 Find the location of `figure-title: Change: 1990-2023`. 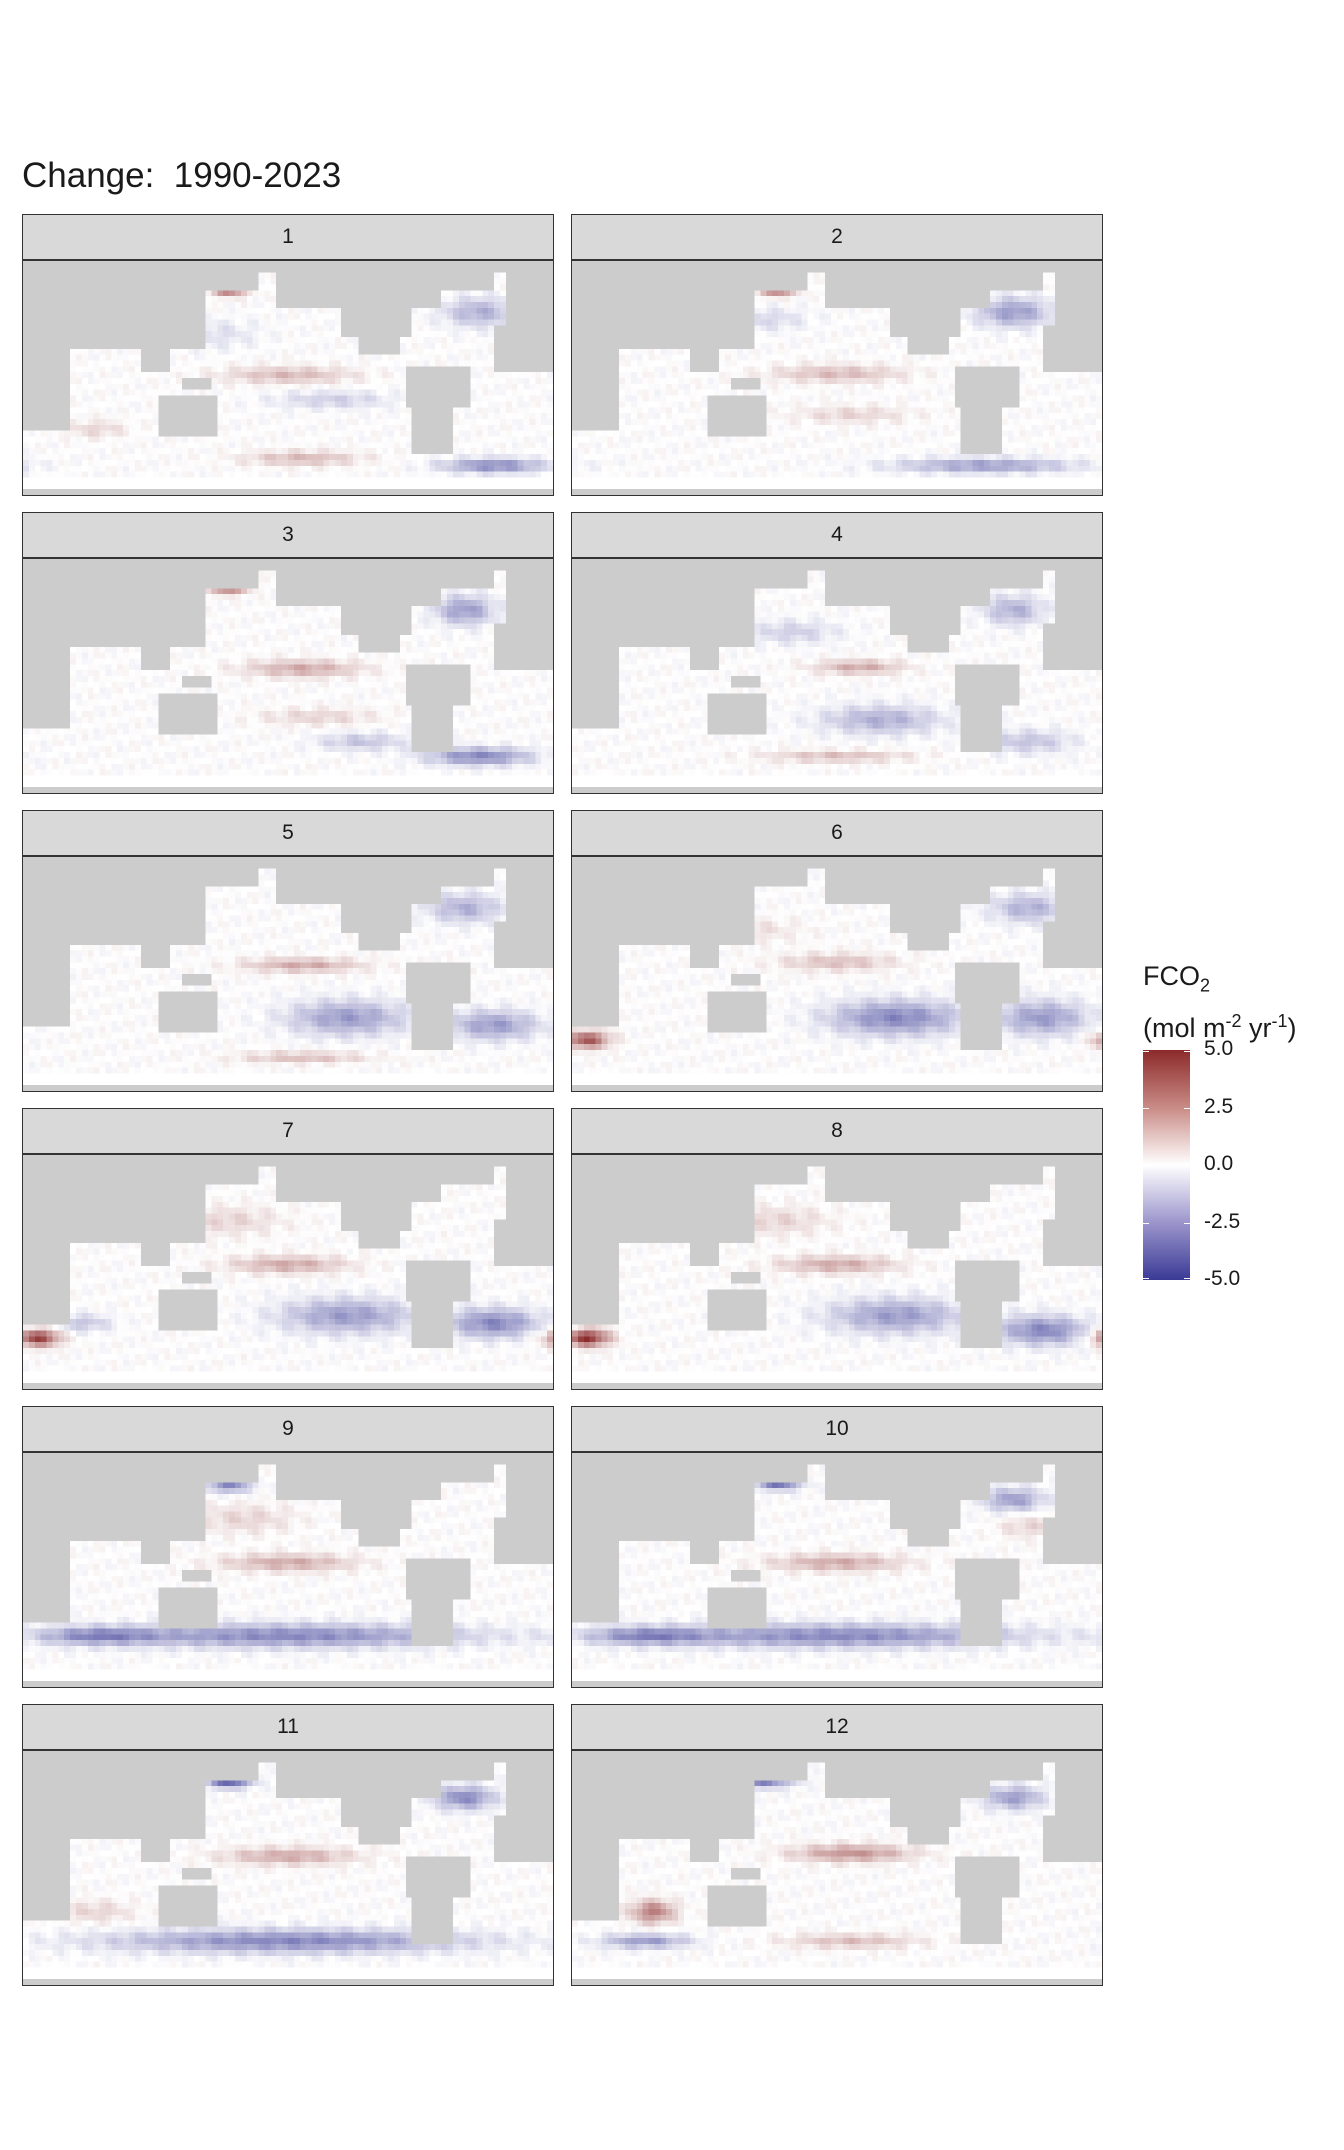

figure-title: Change: 1990-2023 is located at coordinates (181, 176).